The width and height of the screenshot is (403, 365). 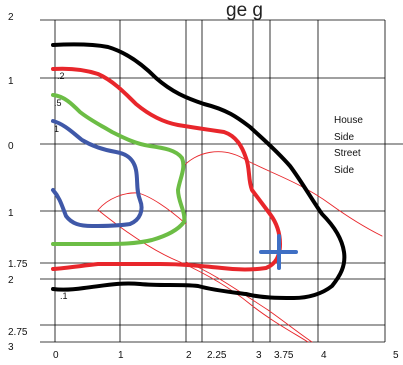 What do you see at coordinates (244, 10) in the screenshot?
I see `title-fragment: ge g` at bounding box center [244, 10].